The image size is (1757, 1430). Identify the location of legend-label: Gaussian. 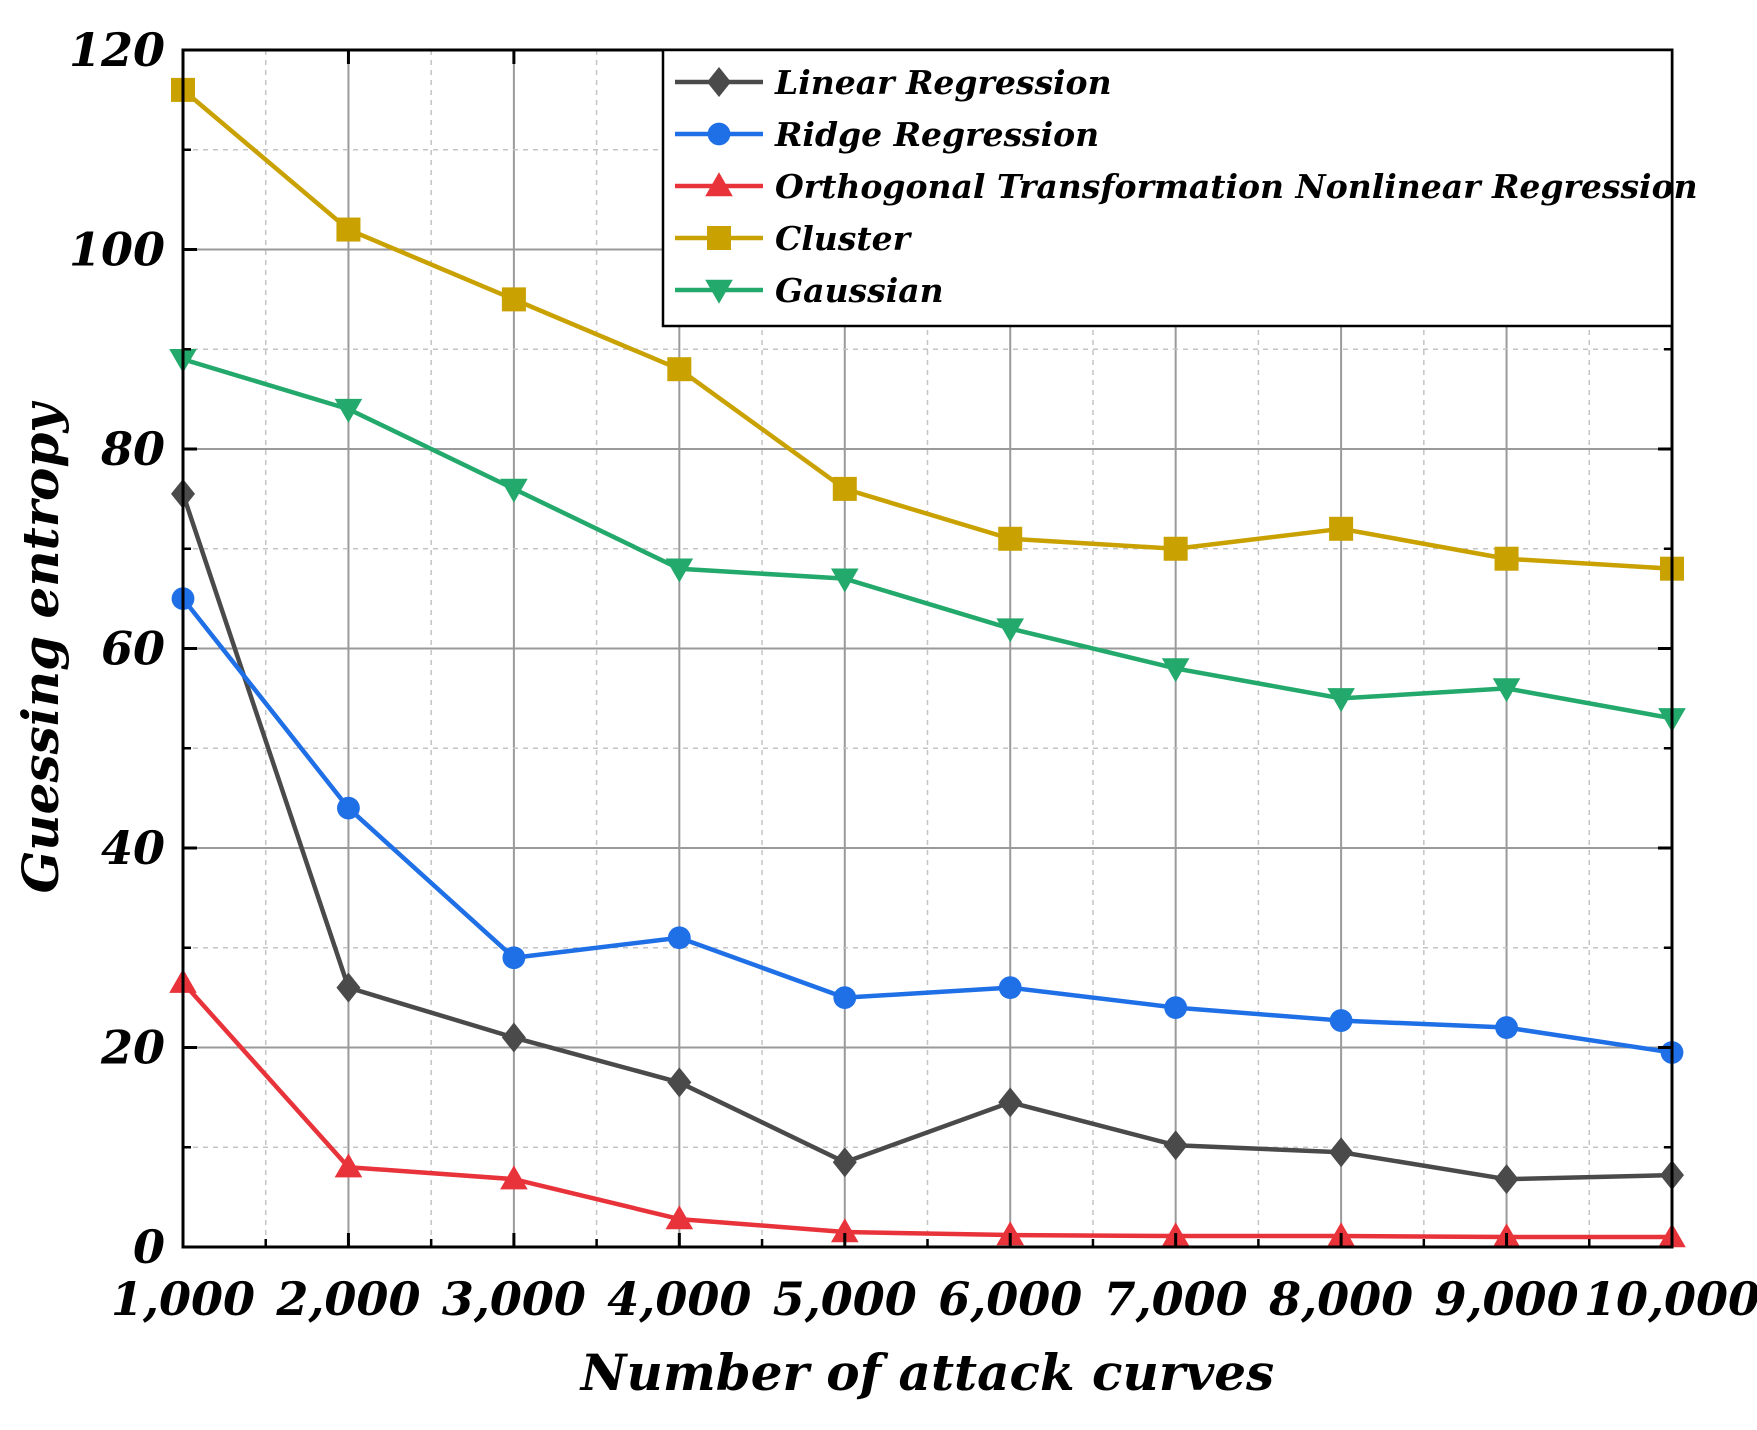
(859, 290).